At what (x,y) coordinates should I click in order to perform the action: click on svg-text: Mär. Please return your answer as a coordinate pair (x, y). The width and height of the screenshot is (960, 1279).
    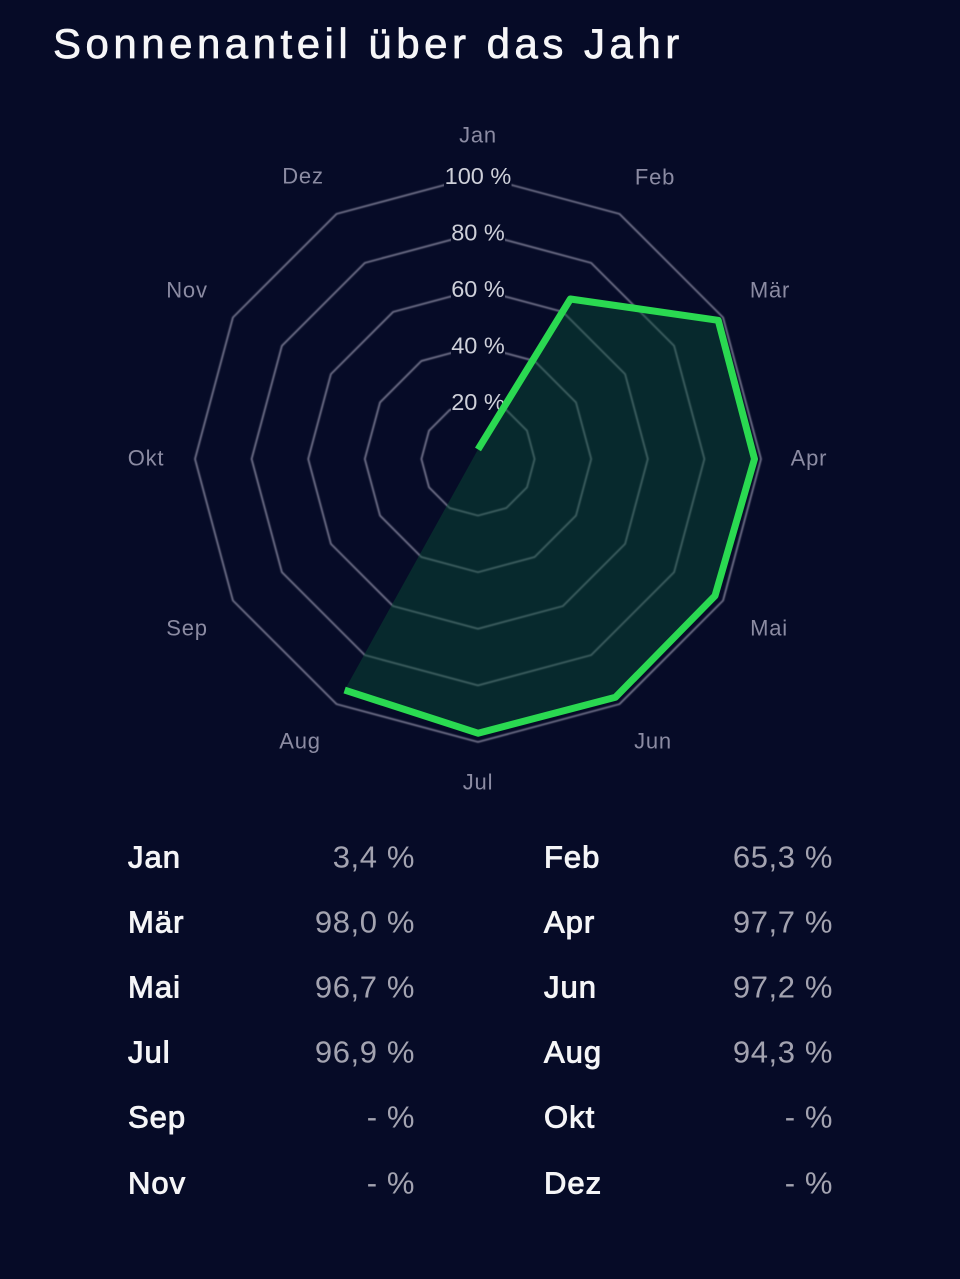
    Looking at the image, I should click on (770, 290).